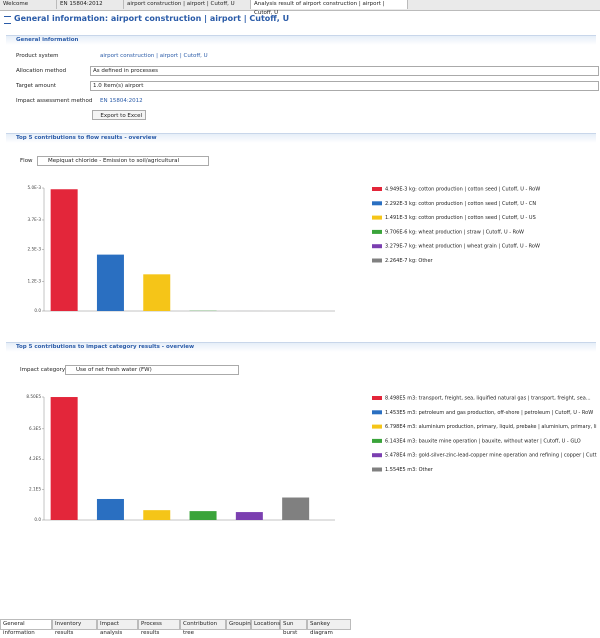  I want to click on button-label: Export to Excel, so click(121, 116).